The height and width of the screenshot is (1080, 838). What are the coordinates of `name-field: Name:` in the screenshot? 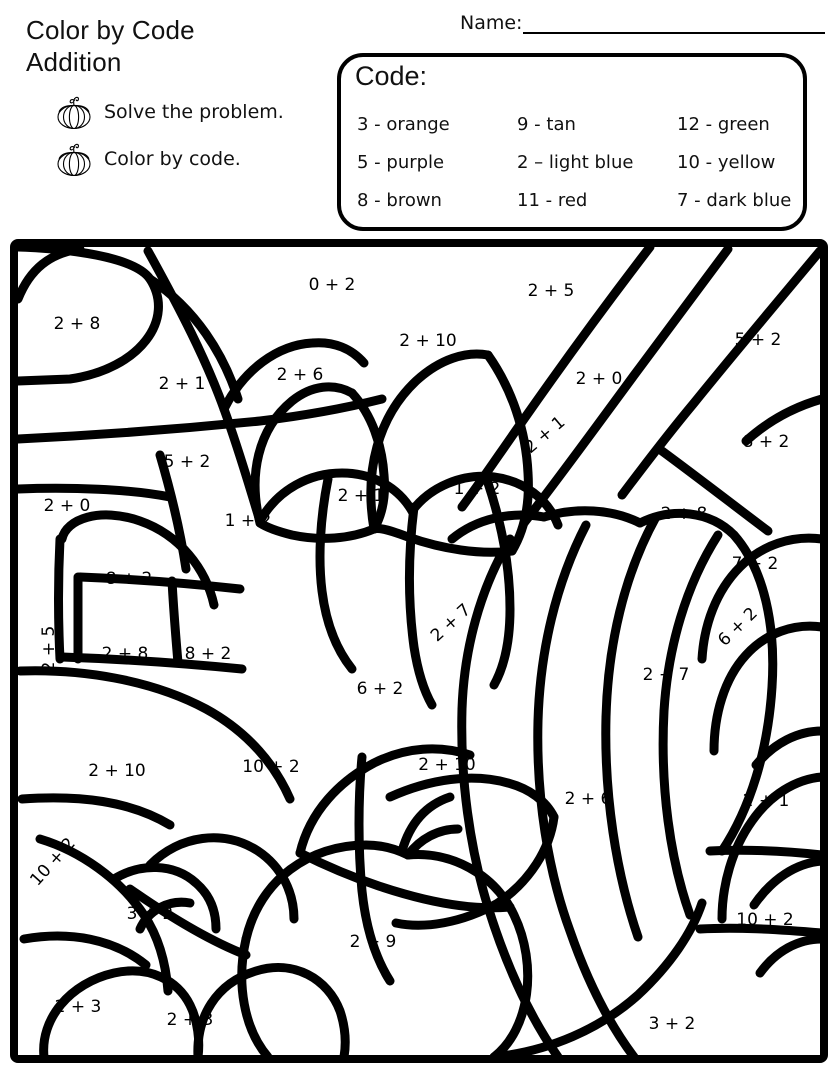 It's located at (642, 23).